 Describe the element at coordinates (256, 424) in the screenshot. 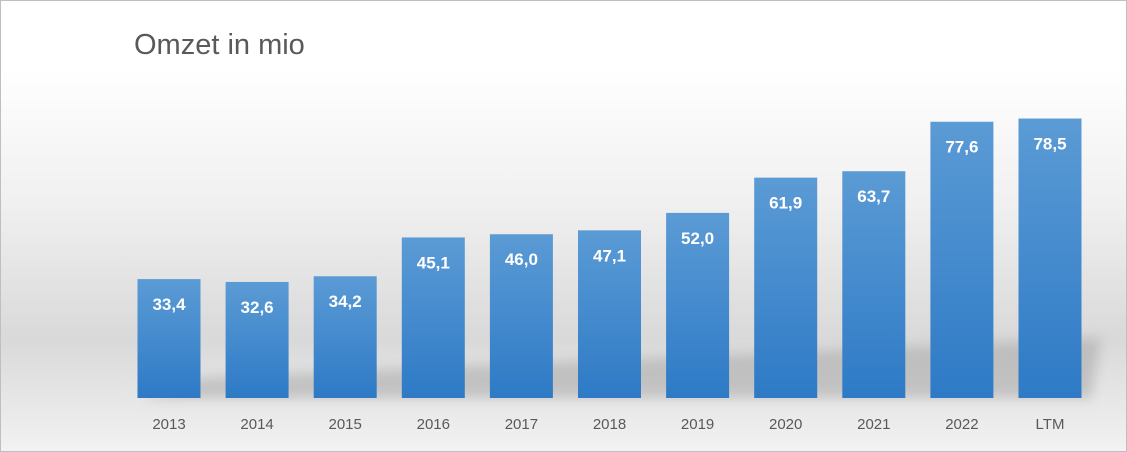

I see `x-tick-label: 2014` at that location.